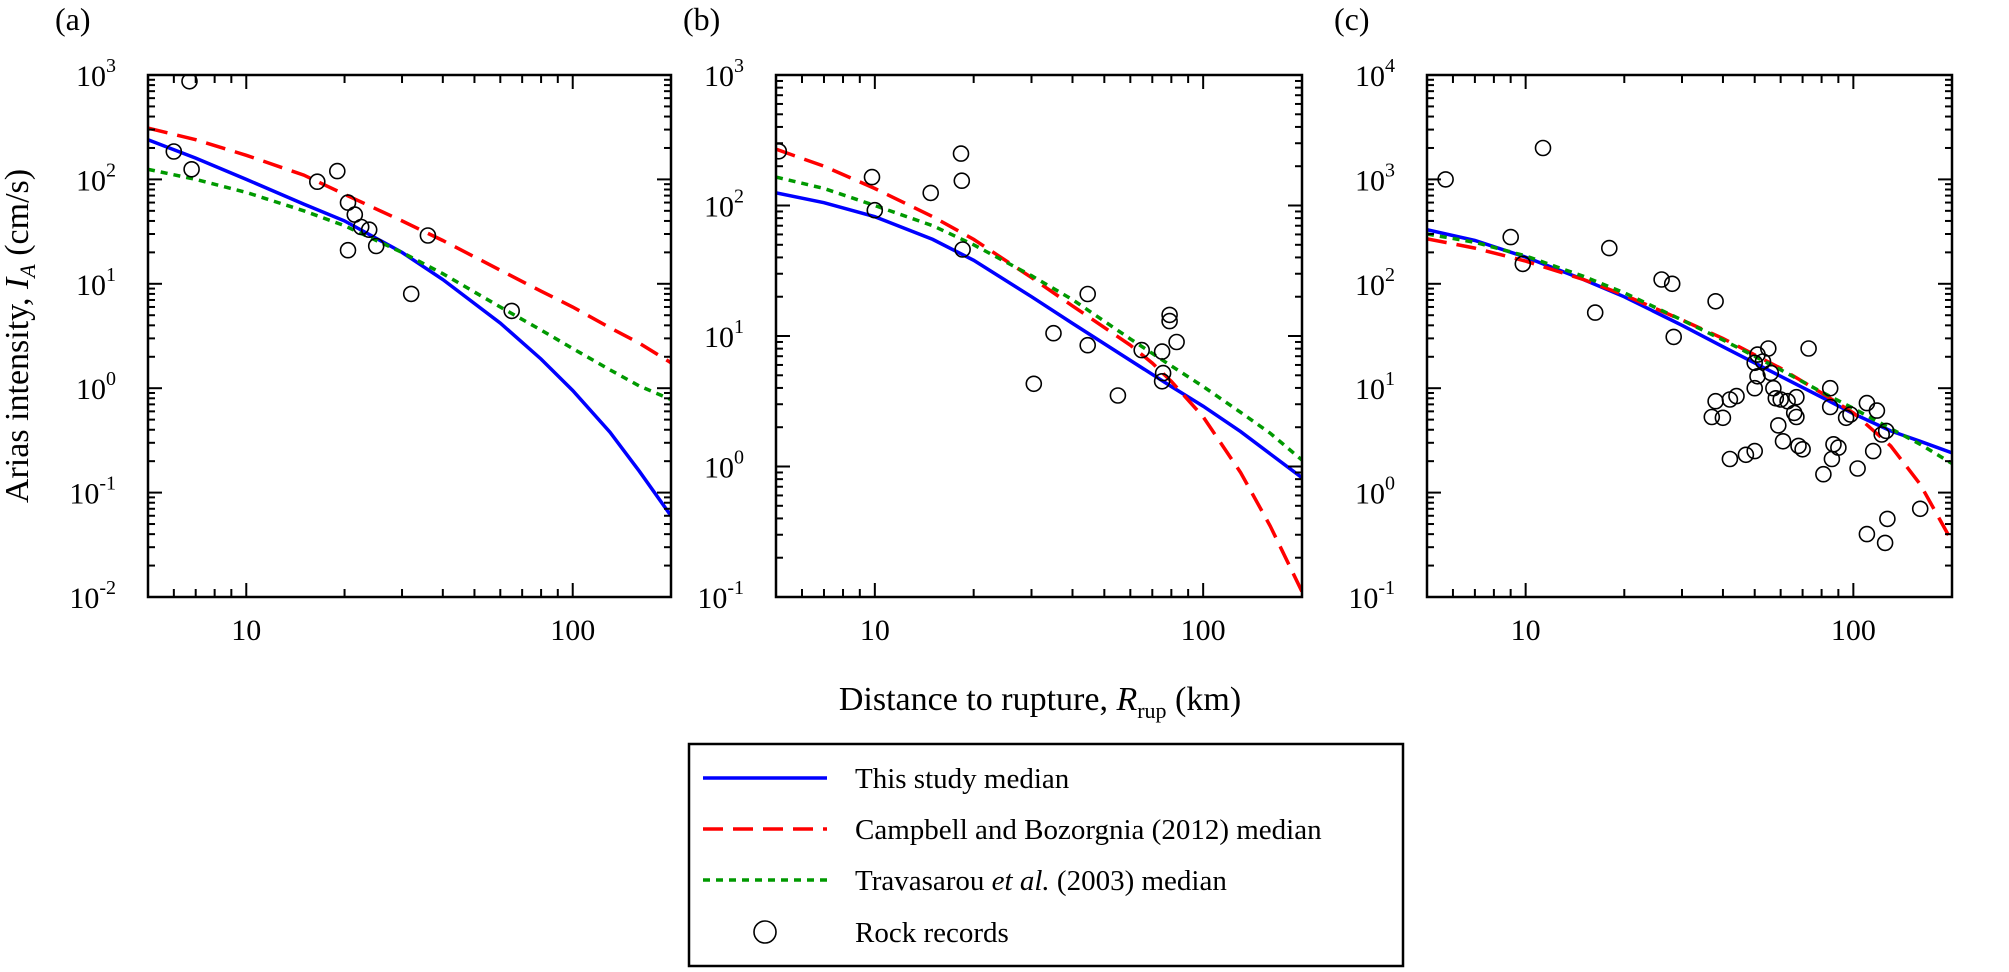  What do you see at coordinates (96, 178) in the screenshot?
I see `y-tick-label: 10²` at bounding box center [96, 178].